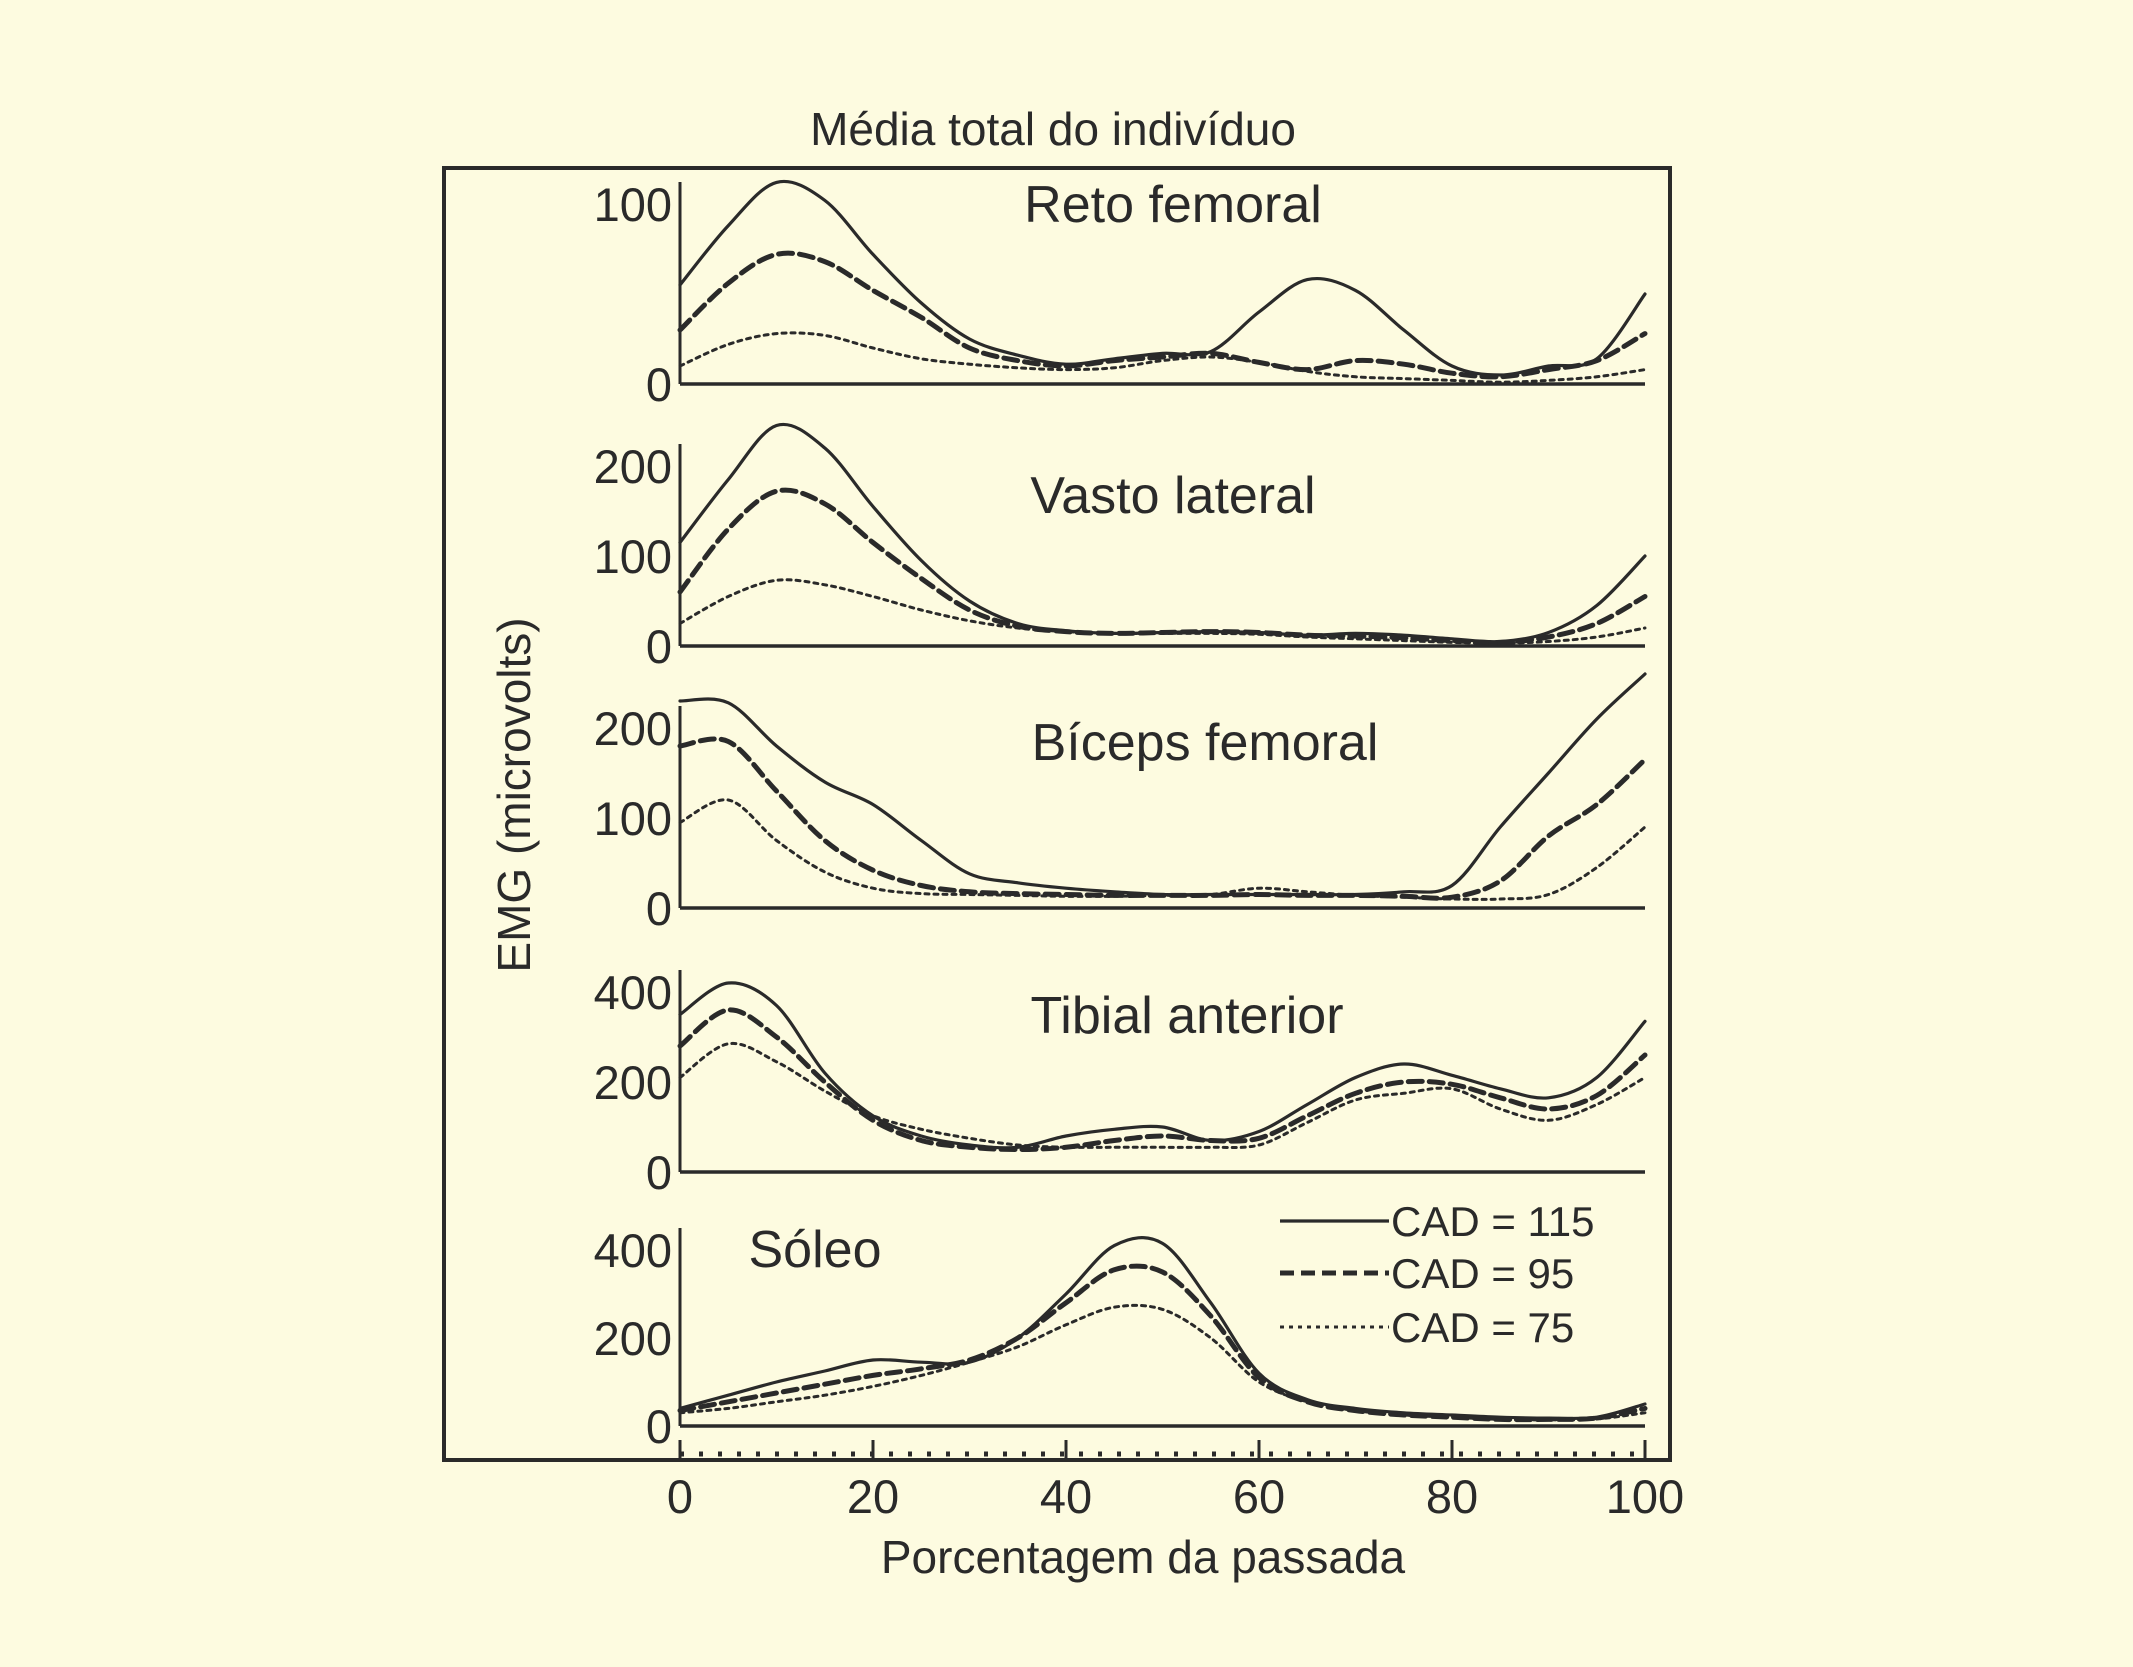 This screenshot has width=2133, height=1667. I want to click on series-line-cad-75-vasto-lateral, so click(1162, 611).